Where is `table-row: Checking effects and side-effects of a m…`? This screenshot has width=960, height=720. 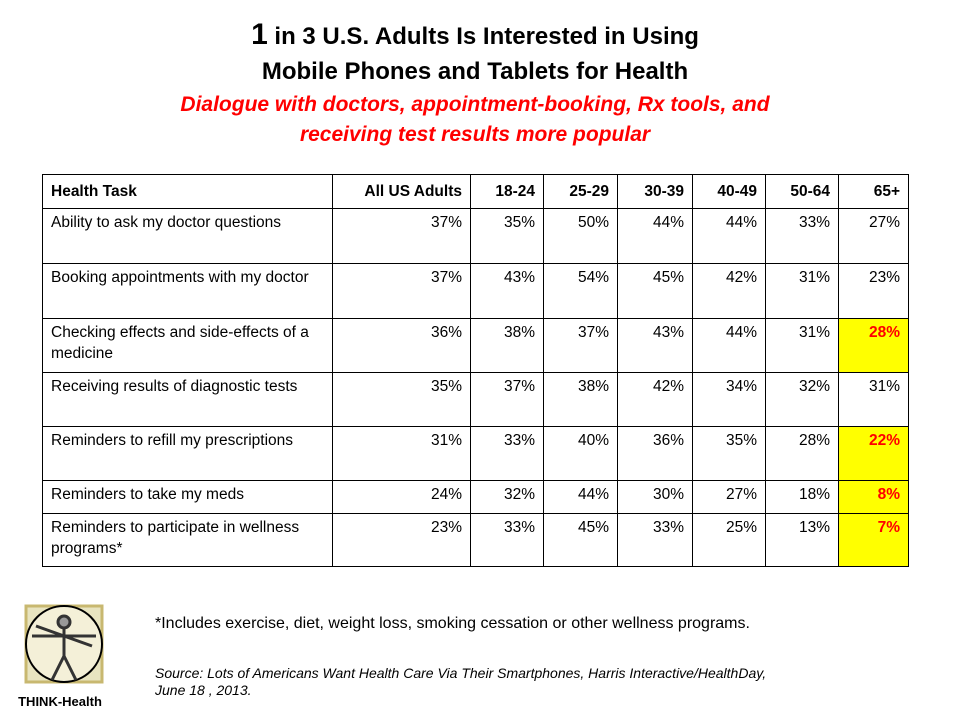 table-row: Checking effects and side-effects of a m… is located at coordinates (475, 345).